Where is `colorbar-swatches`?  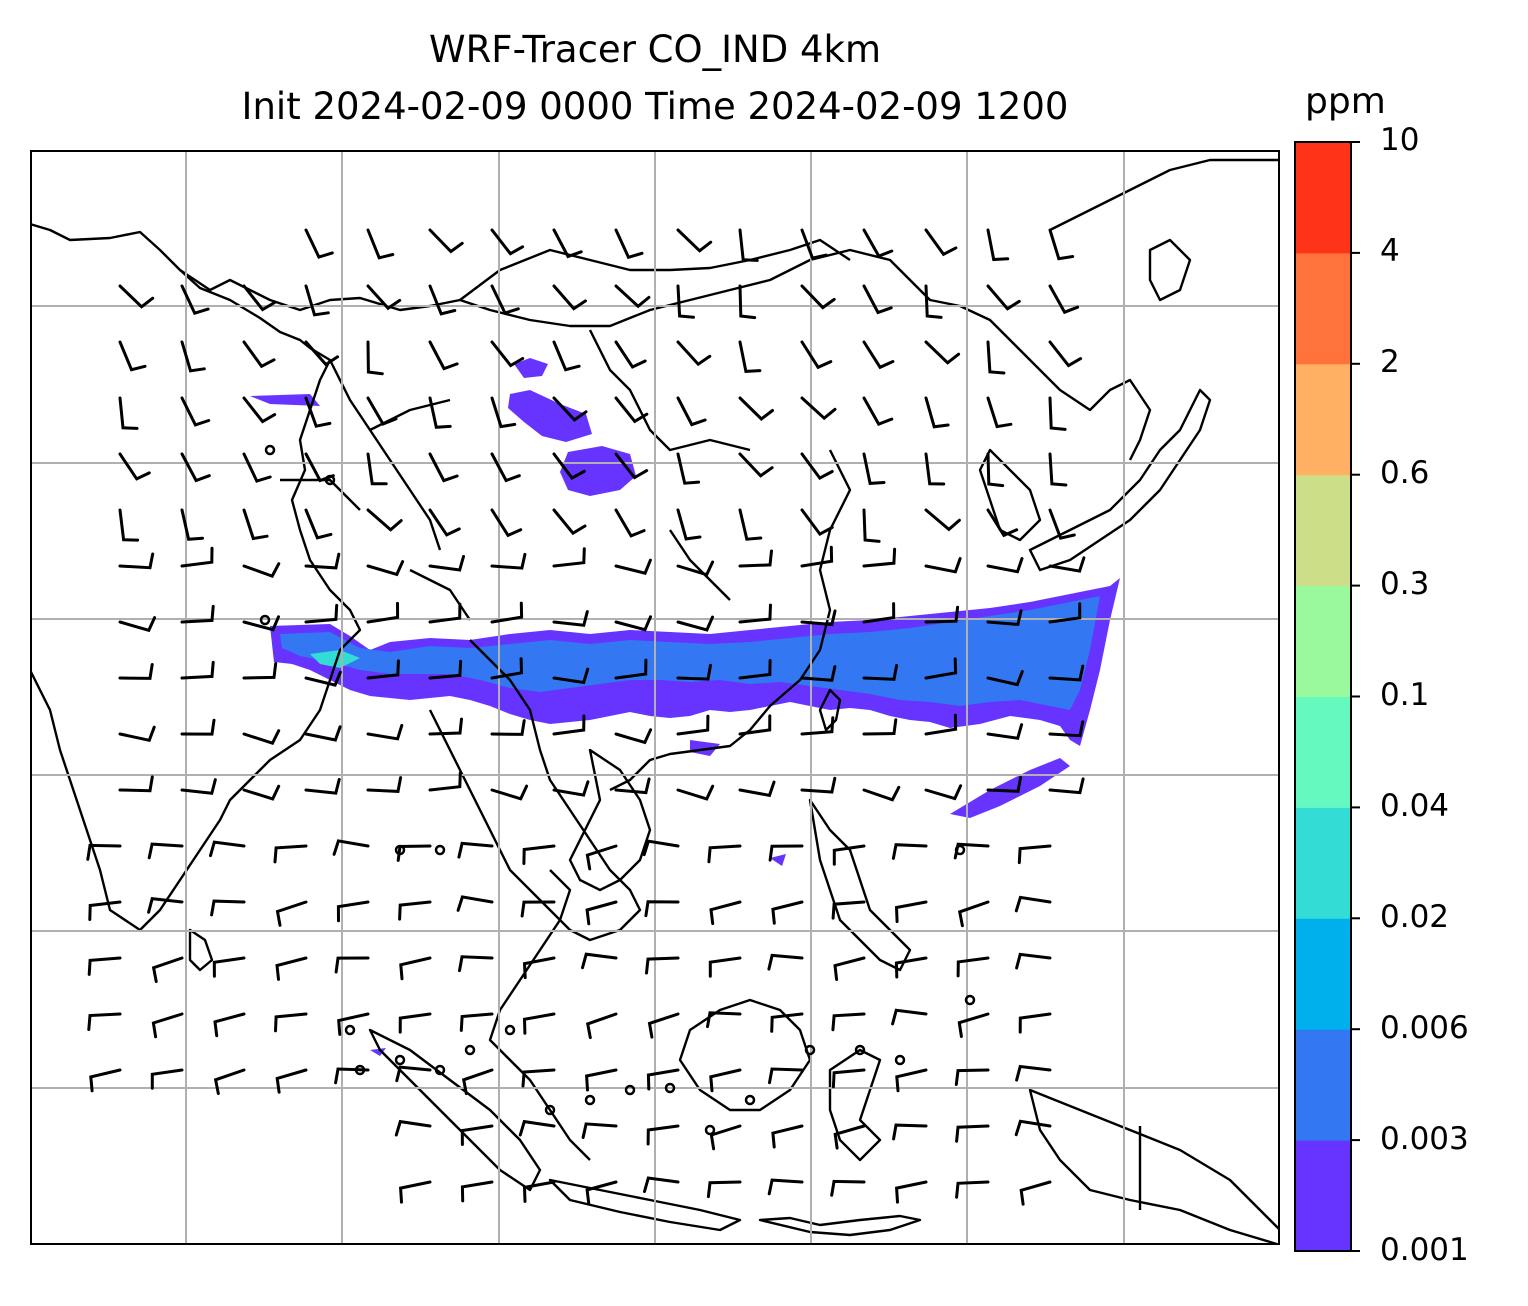 colorbar-swatches is located at coordinates (1323, 697).